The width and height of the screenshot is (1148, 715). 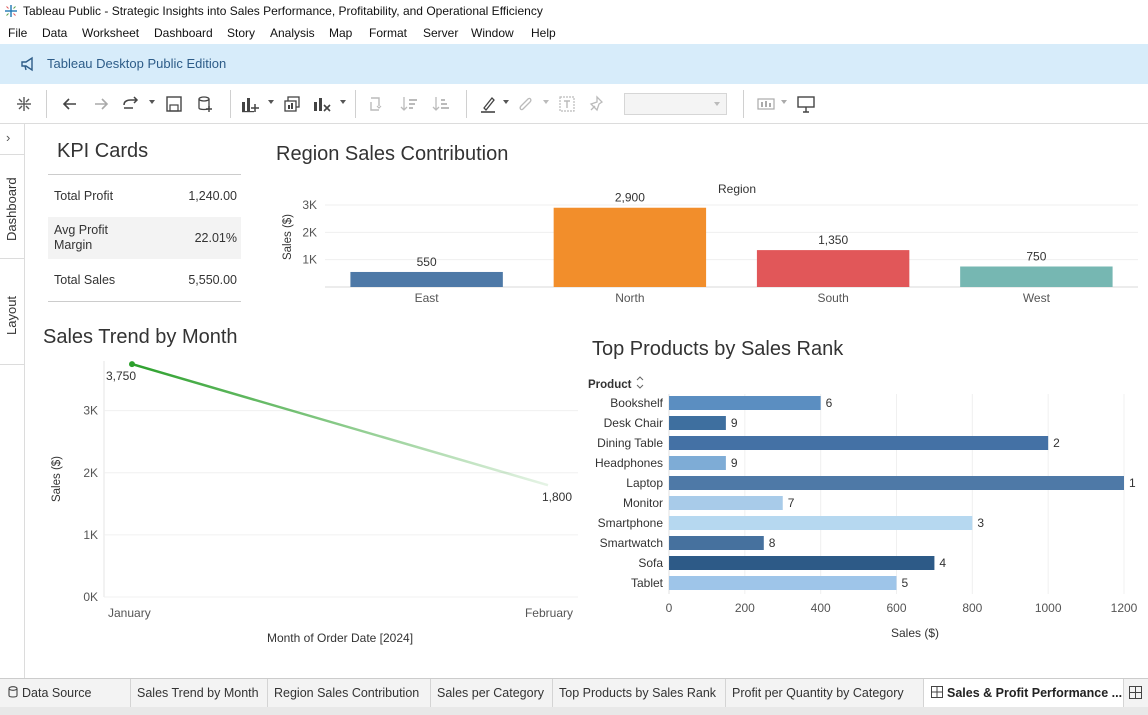 I want to click on forward-arrow-icon, so click(x=101, y=104).